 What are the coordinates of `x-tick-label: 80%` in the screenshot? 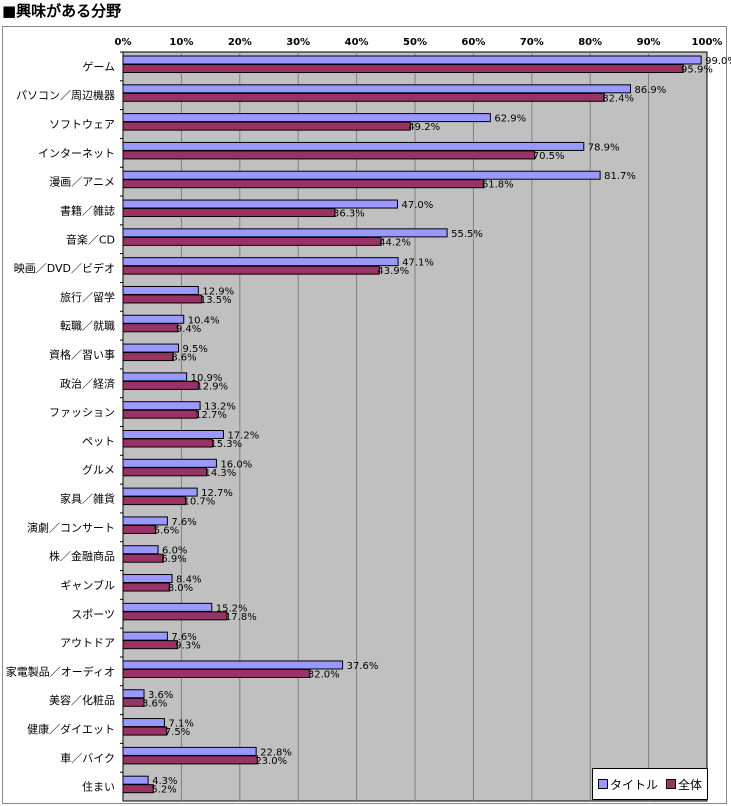 It's located at (590, 42).